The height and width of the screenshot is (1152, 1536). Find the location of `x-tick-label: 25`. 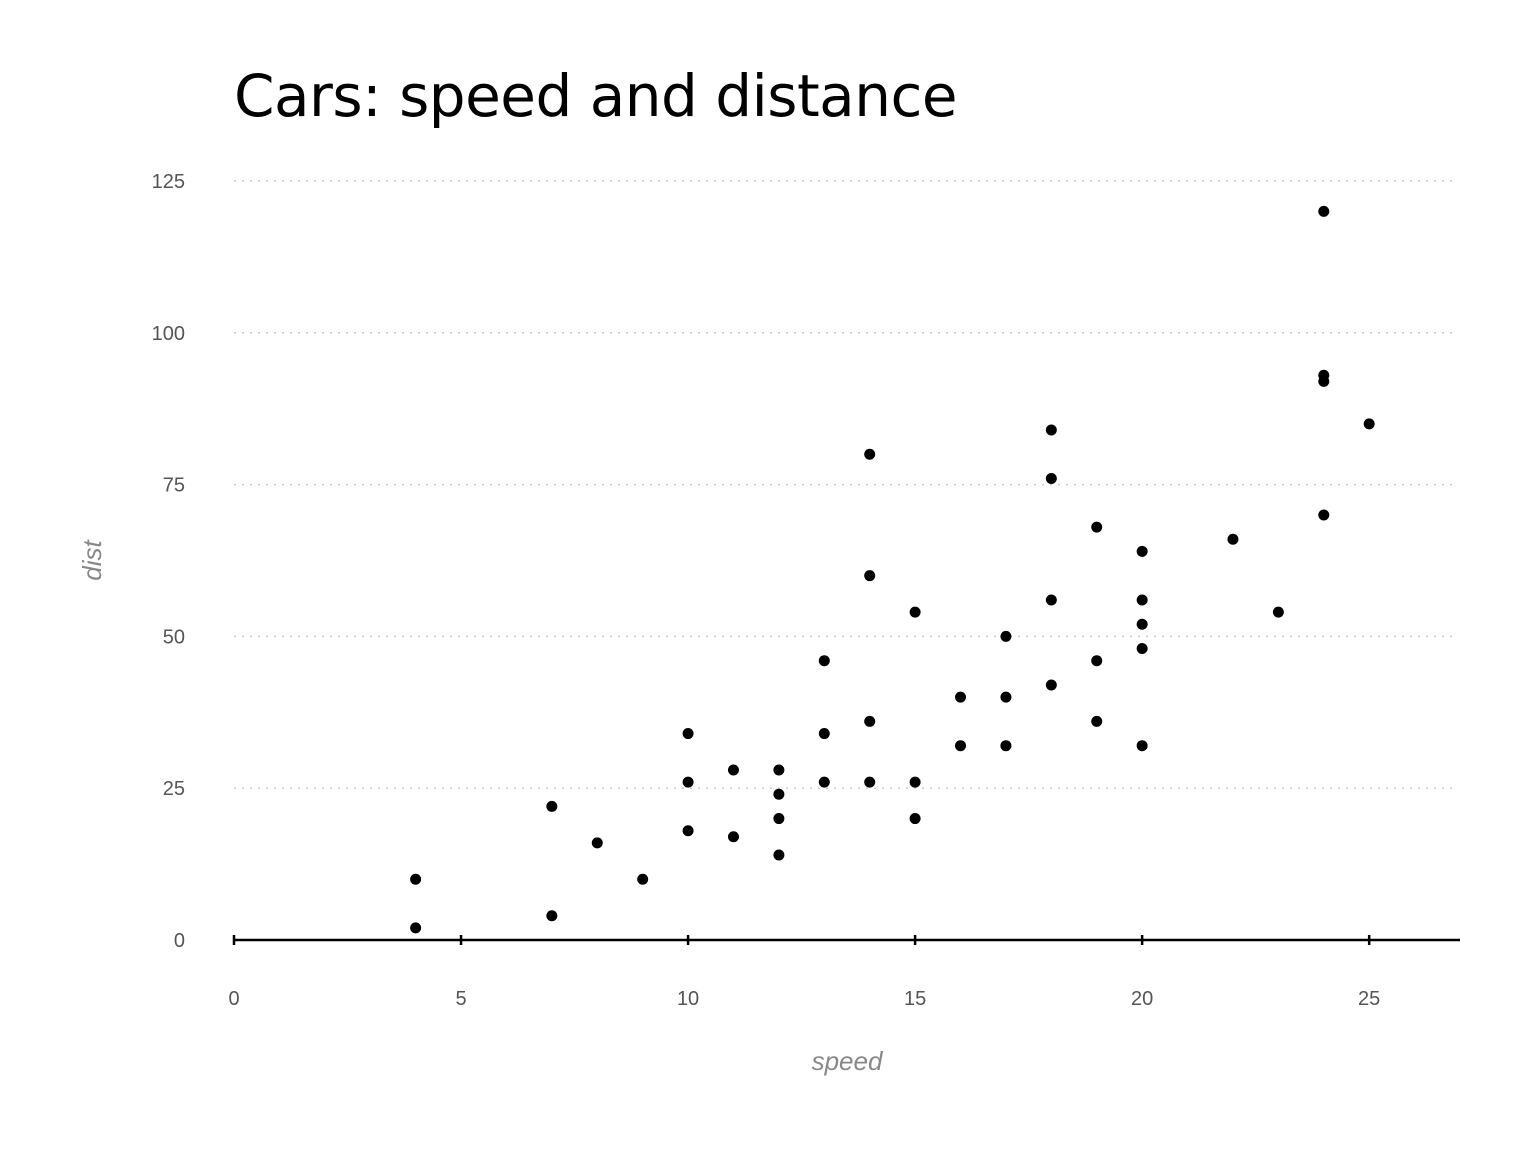

x-tick-label: 25 is located at coordinates (1369, 999).